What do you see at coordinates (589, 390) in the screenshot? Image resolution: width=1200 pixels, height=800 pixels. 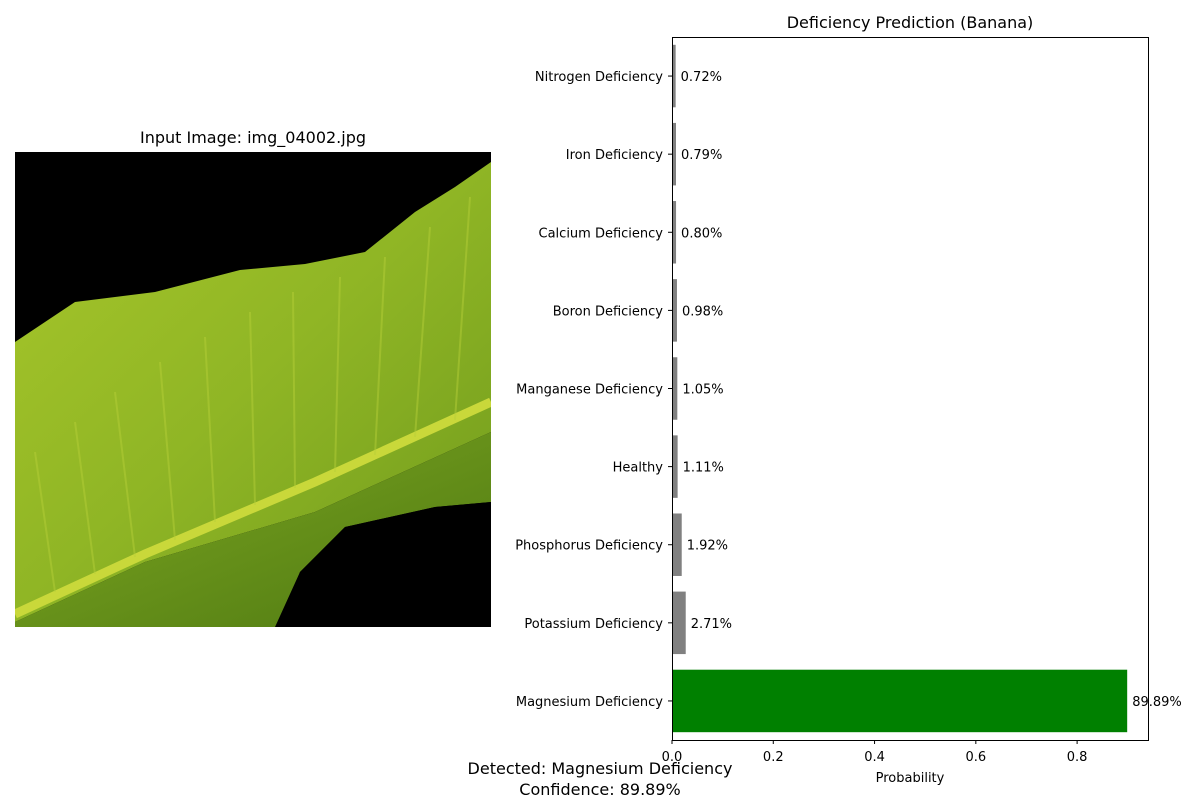 I see `y-tick-label: Manganese Deficiency` at bounding box center [589, 390].